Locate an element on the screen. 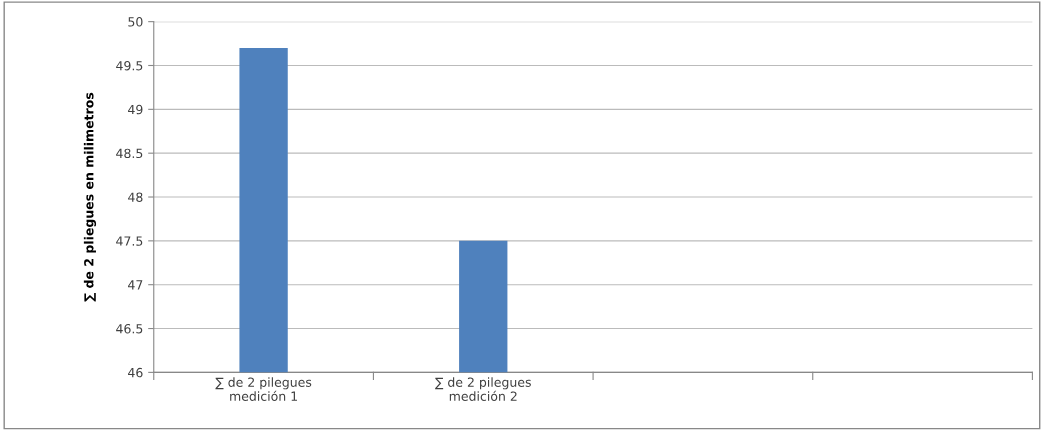 The width and height of the screenshot is (1046, 433). y-tick-label: 46.5 is located at coordinates (129, 329).